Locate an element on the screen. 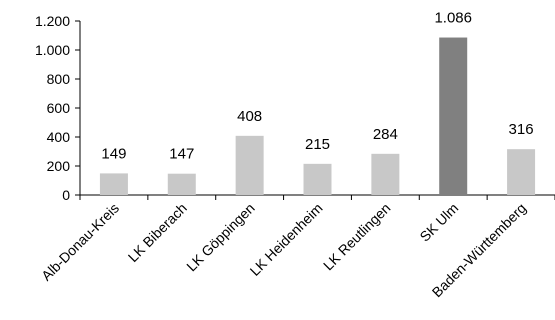 The height and width of the screenshot is (320, 555). data-label: 215 is located at coordinates (317, 144).